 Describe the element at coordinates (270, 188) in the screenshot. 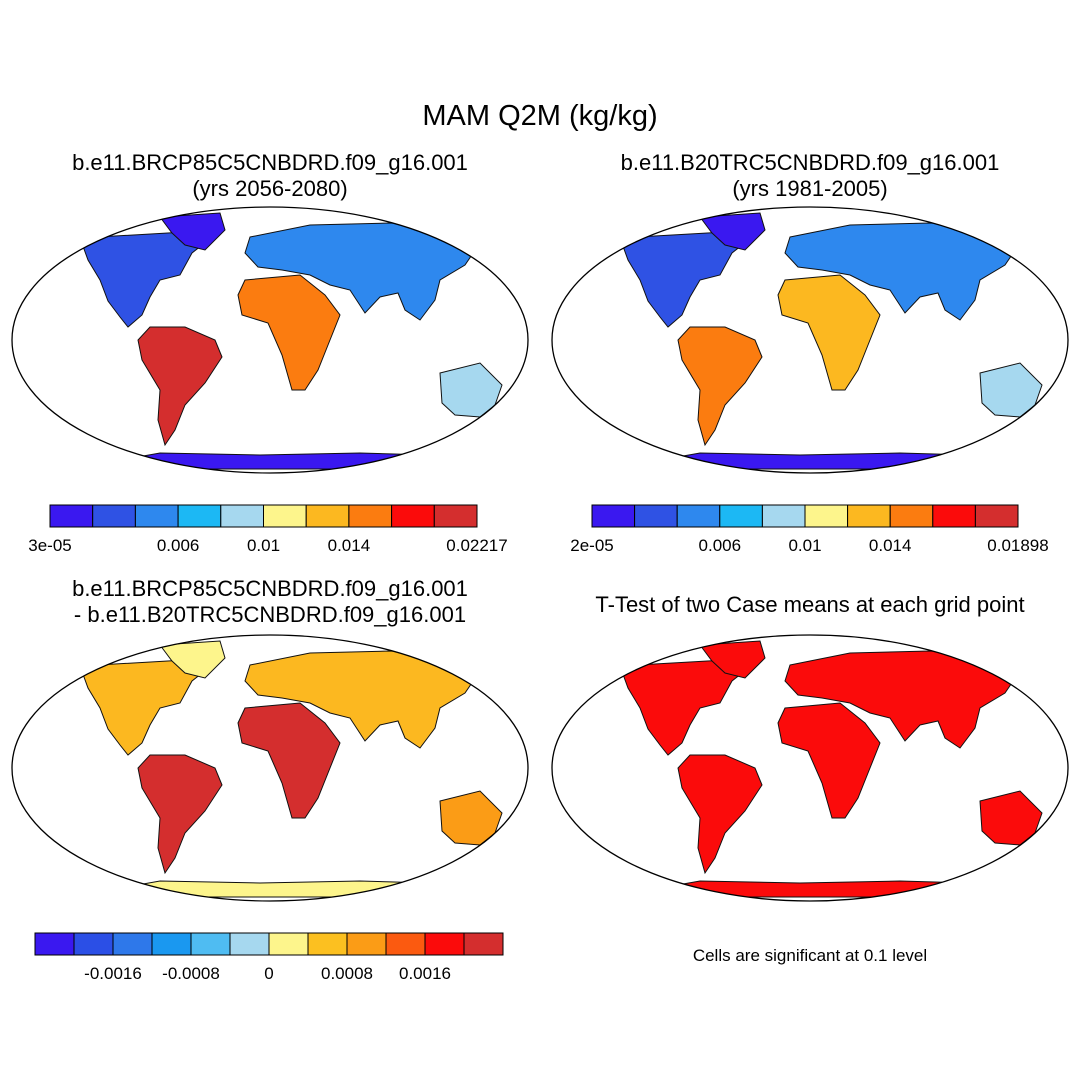

I see `panel-title-case1-line2: (yrs 2056-2080)` at that location.